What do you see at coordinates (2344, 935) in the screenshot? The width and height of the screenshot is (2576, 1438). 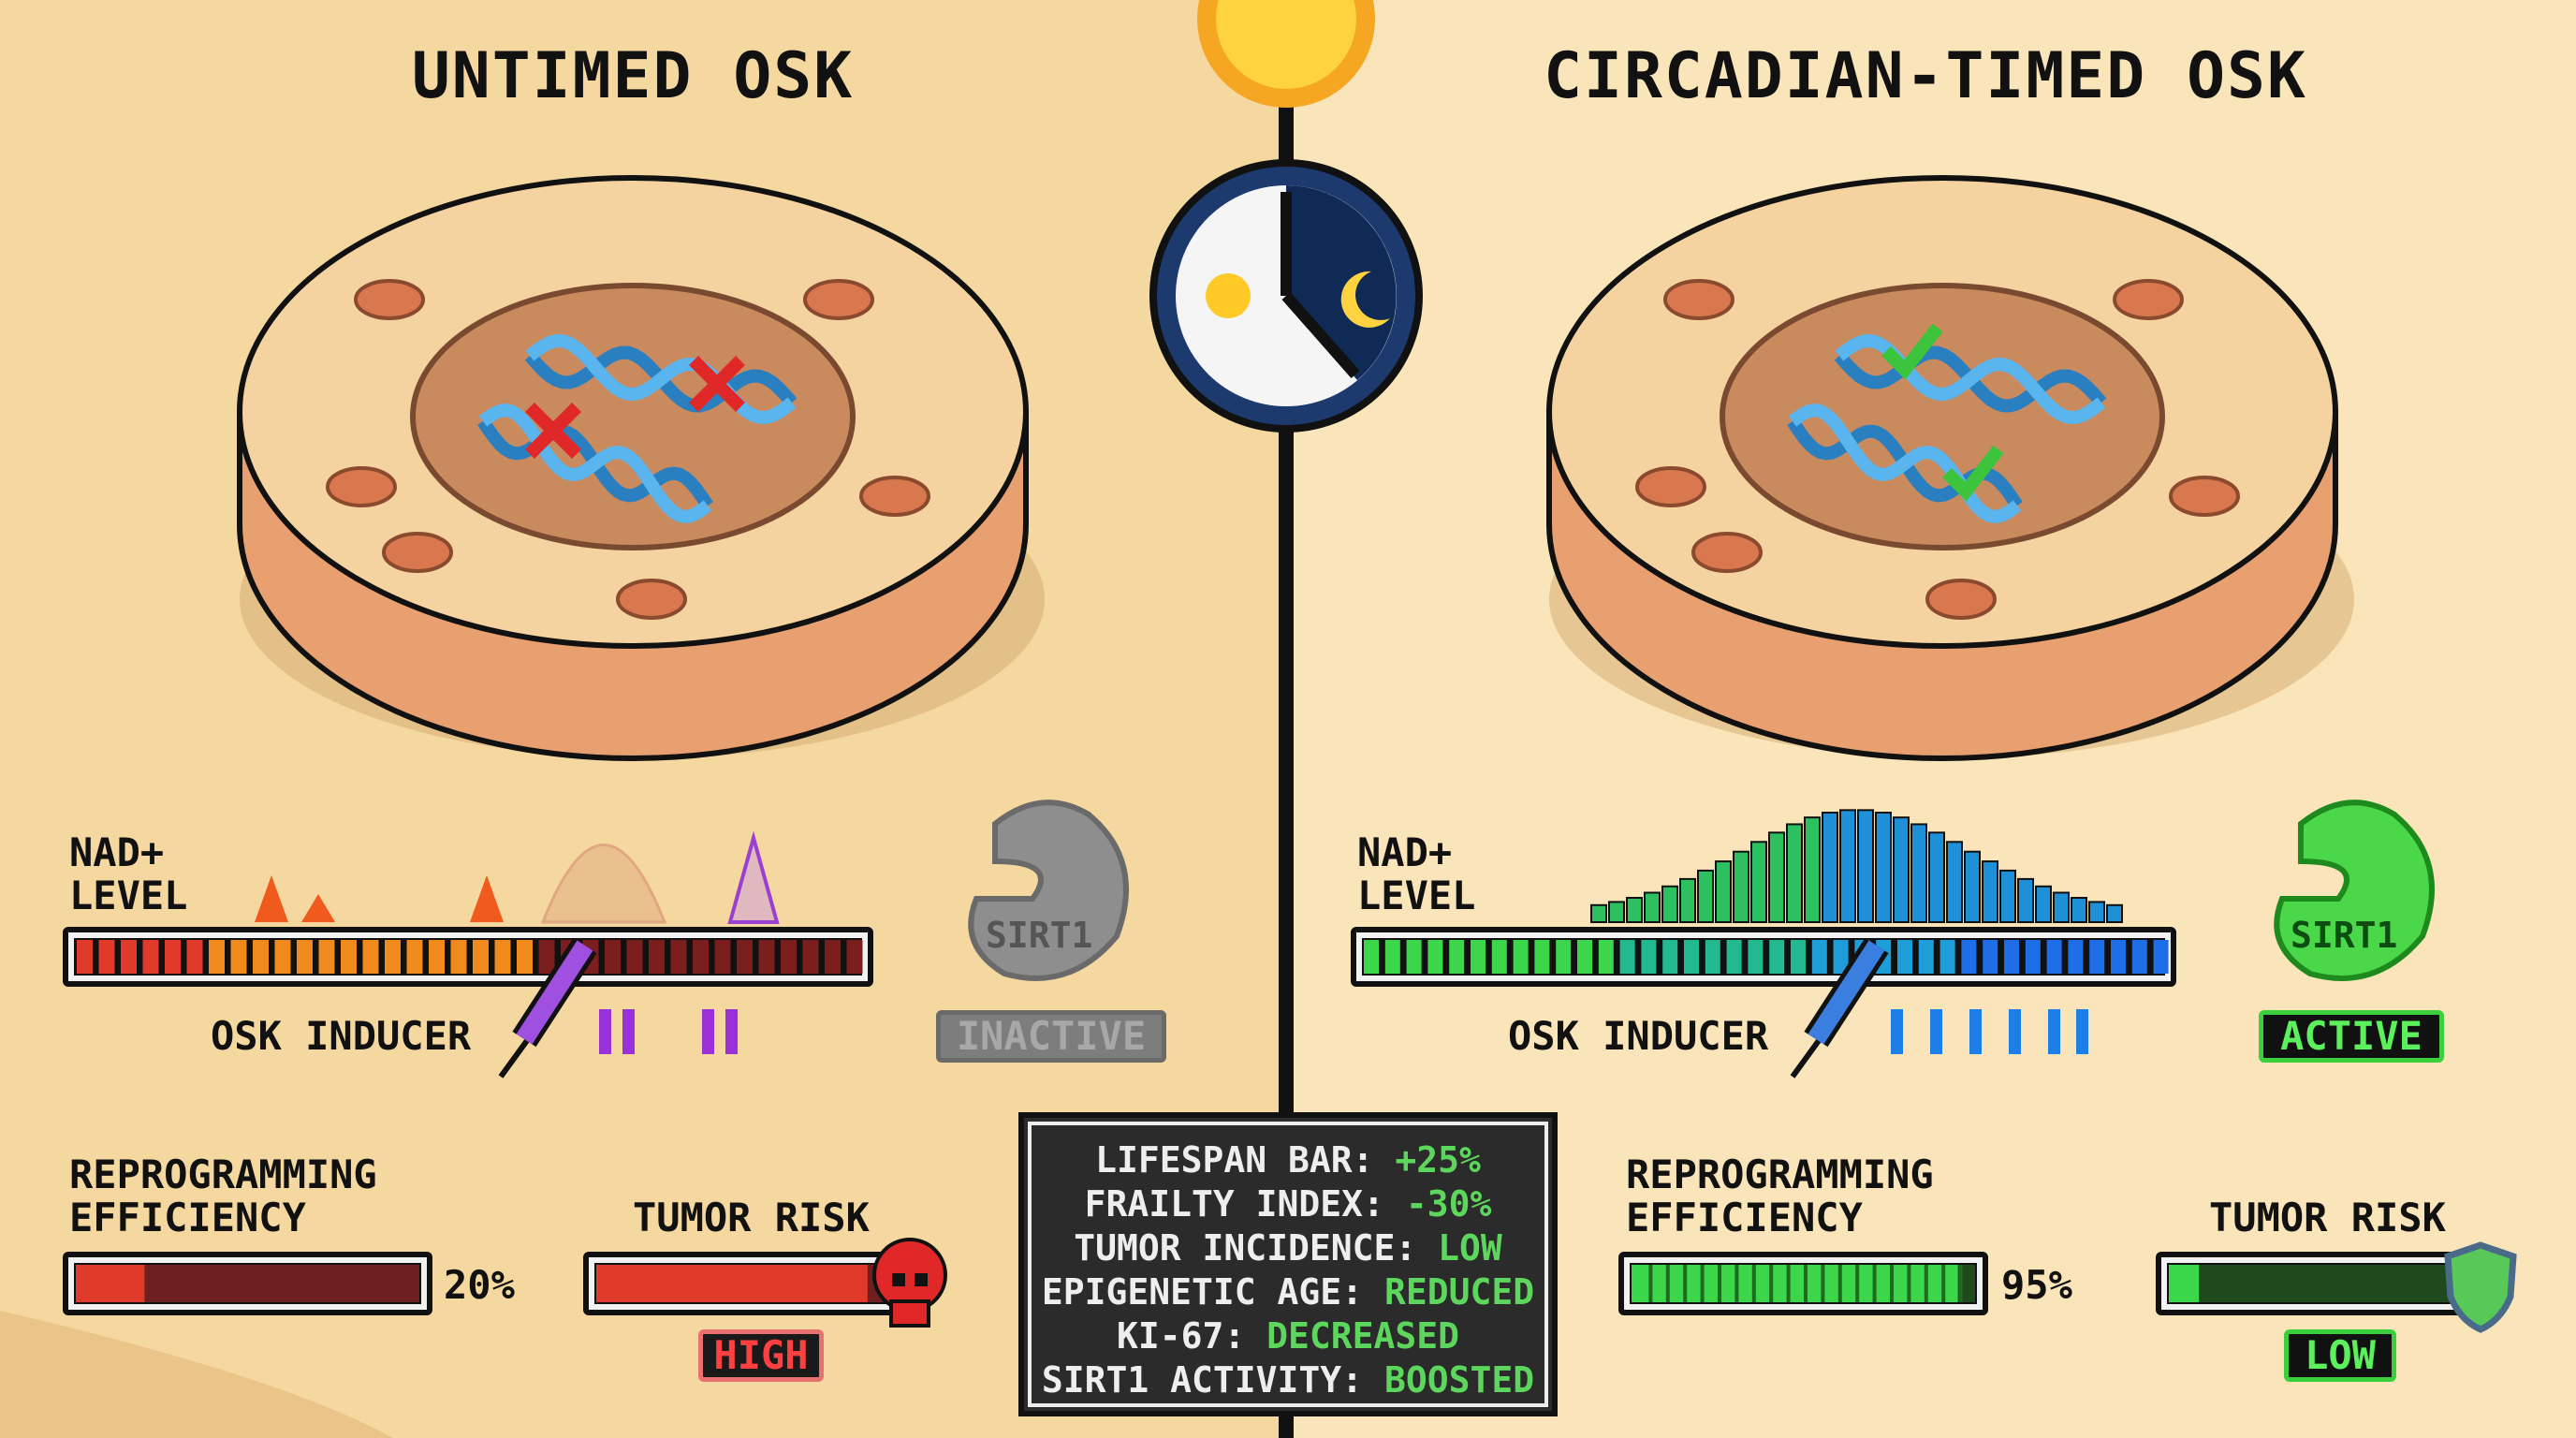 I see `right-sirt1-label: SIRT1` at bounding box center [2344, 935].